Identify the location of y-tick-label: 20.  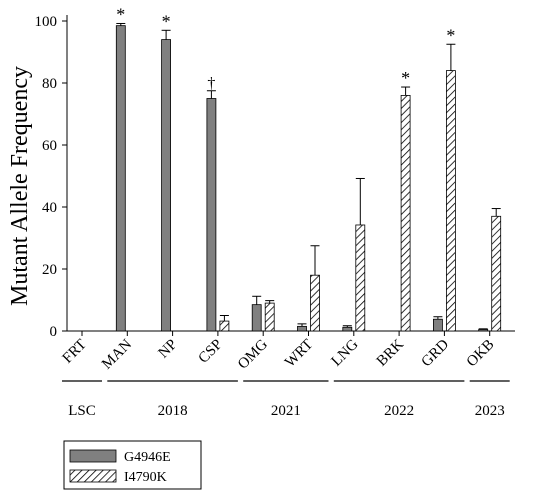
(49, 270).